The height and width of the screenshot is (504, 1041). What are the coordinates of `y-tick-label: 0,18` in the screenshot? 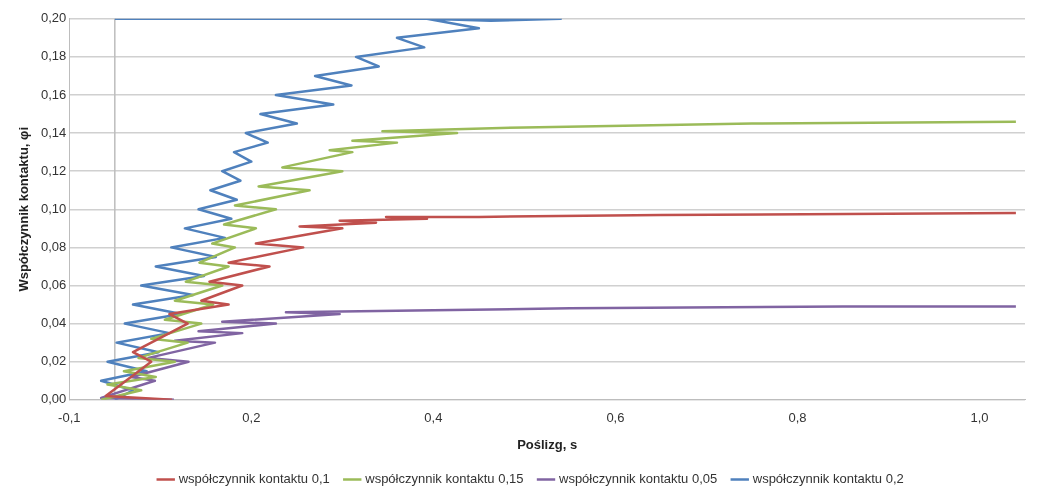 It's located at (53, 56).